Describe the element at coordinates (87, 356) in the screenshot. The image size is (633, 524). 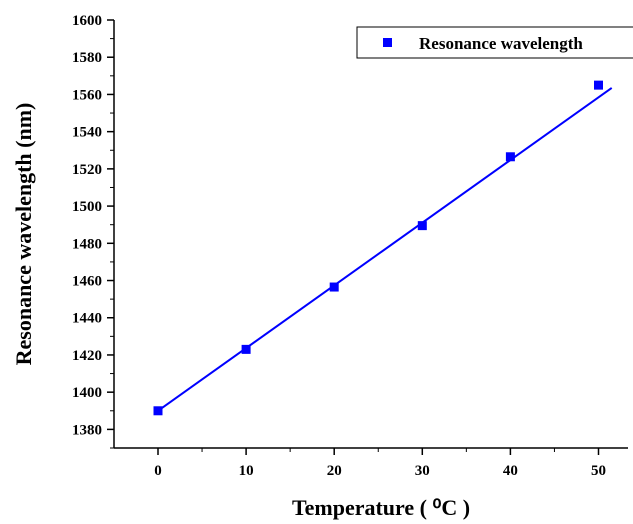
I see `y-tick-label: 1420` at that location.